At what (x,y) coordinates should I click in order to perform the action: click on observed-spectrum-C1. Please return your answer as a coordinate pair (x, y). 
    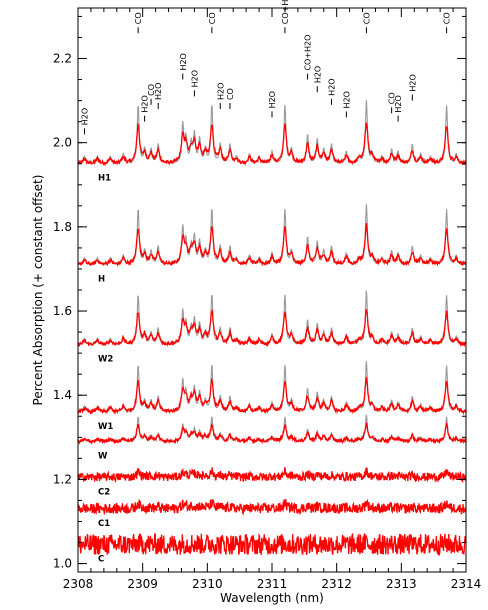
    Looking at the image, I should click on (272, 507).